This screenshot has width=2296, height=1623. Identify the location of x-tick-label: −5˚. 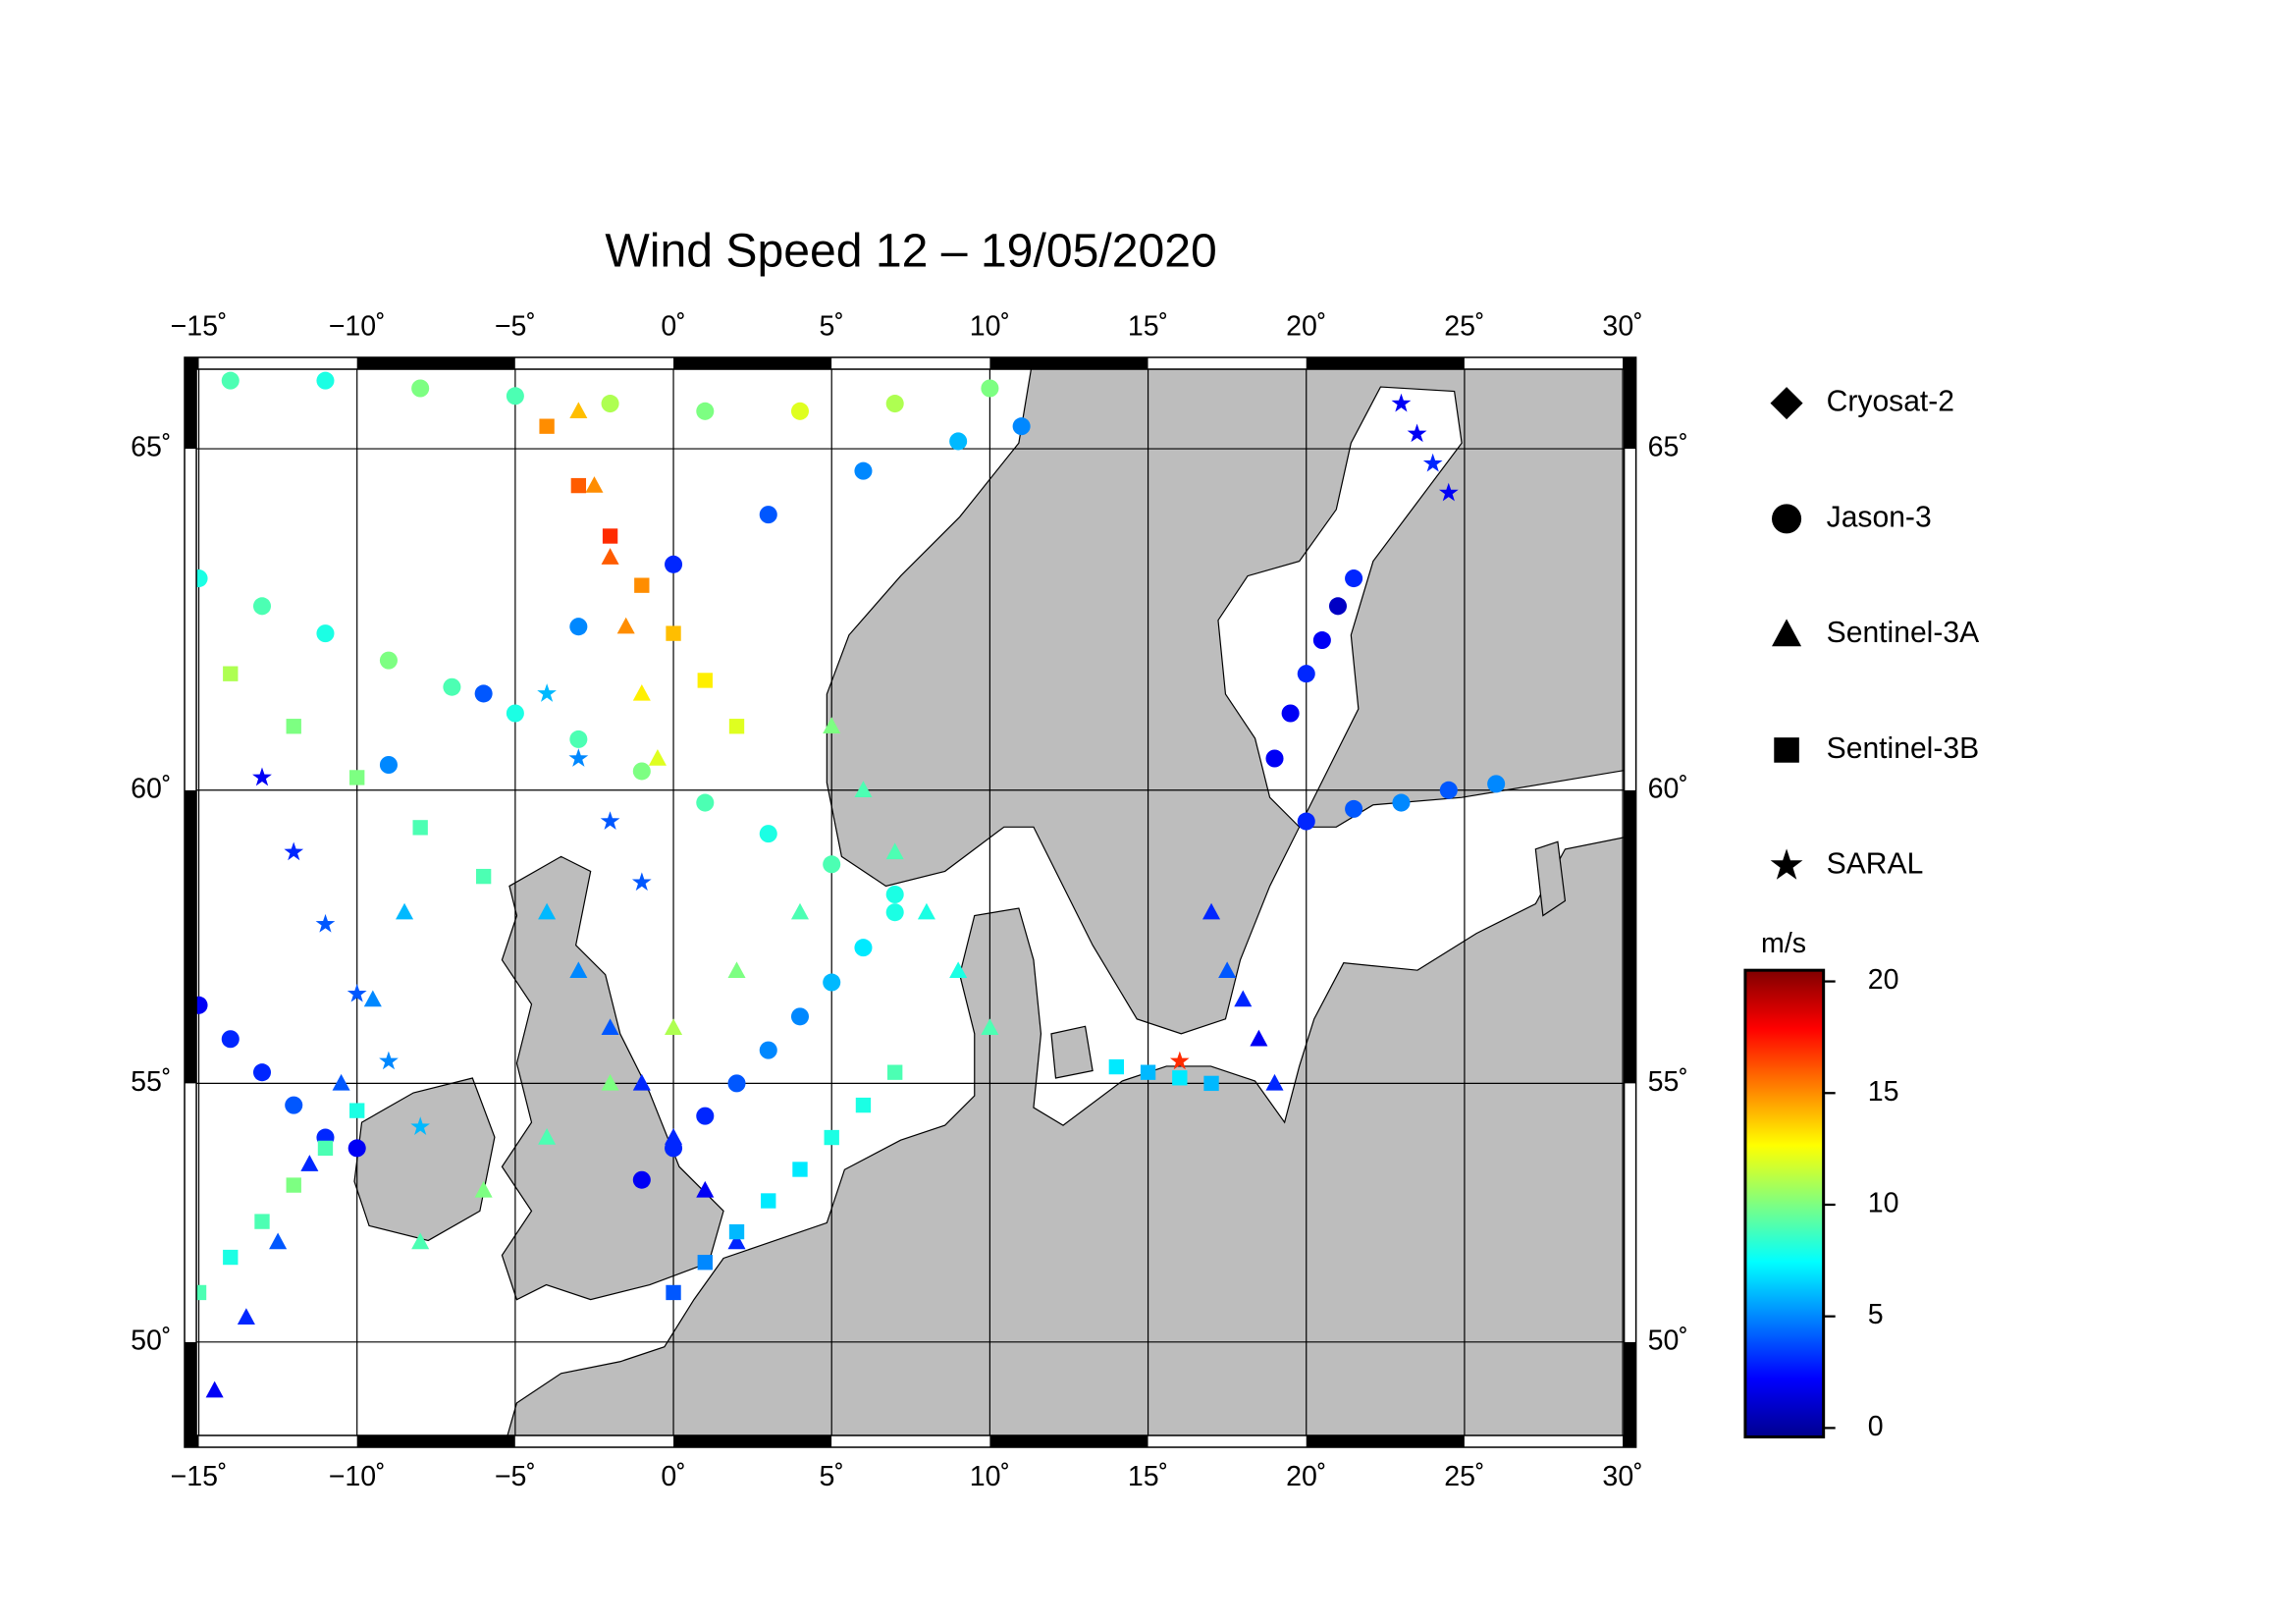
(515, 1476).